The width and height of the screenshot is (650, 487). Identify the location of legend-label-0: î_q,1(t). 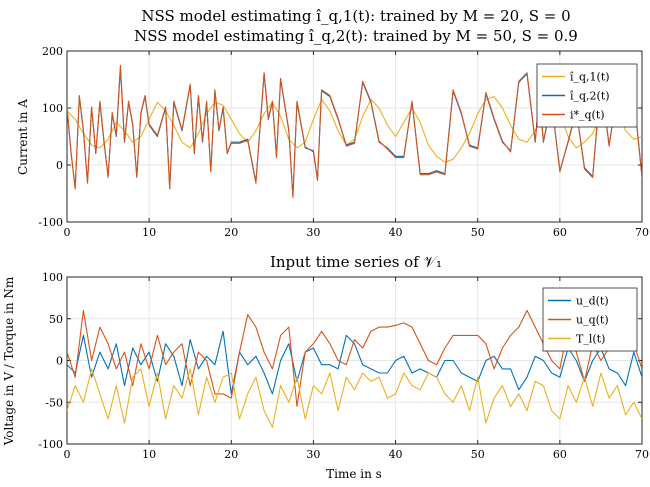
(590, 77).